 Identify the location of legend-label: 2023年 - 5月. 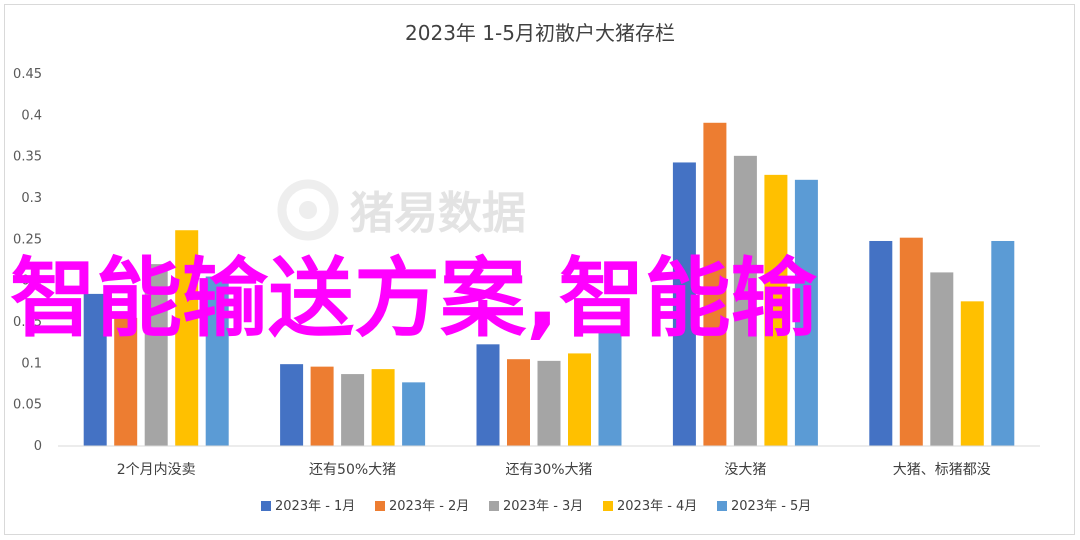
(771, 506).